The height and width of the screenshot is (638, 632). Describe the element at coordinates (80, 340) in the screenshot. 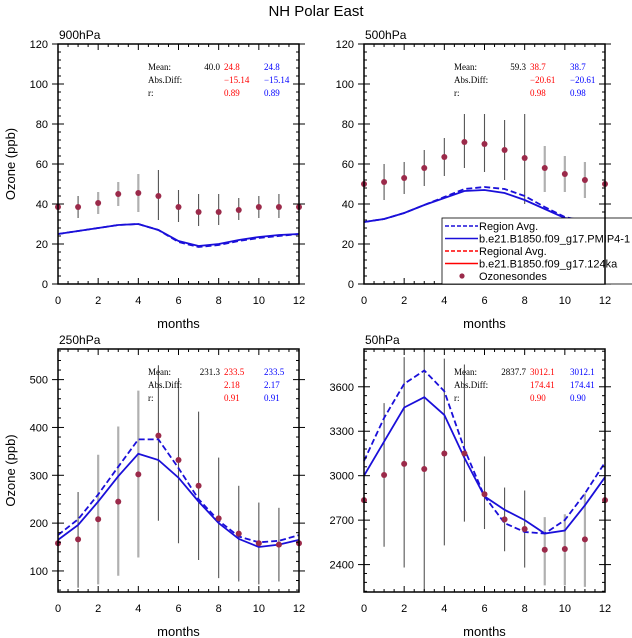

I see `panel-title: 250hPa` at that location.